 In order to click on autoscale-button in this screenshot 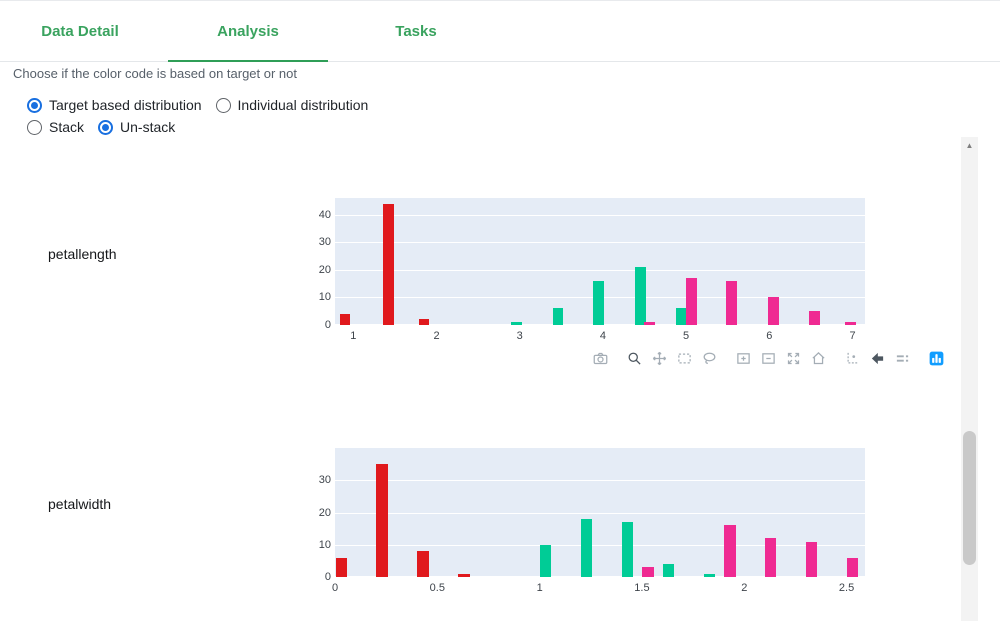, I will do `click(793, 358)`.